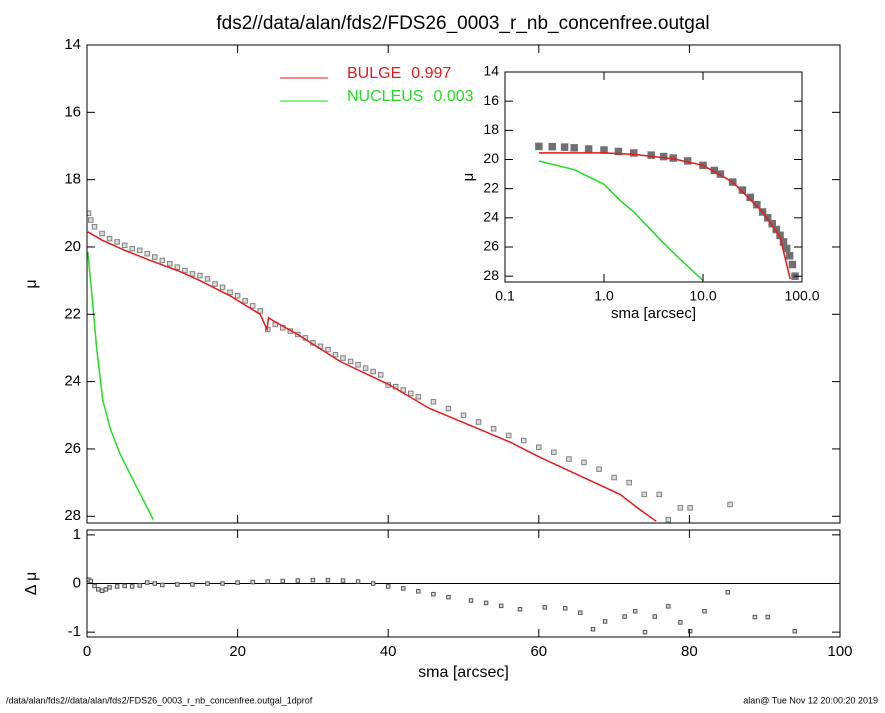 This screenshot has width=885, height=713. I want to click on y-tick-label: 14, so click(72, 44).